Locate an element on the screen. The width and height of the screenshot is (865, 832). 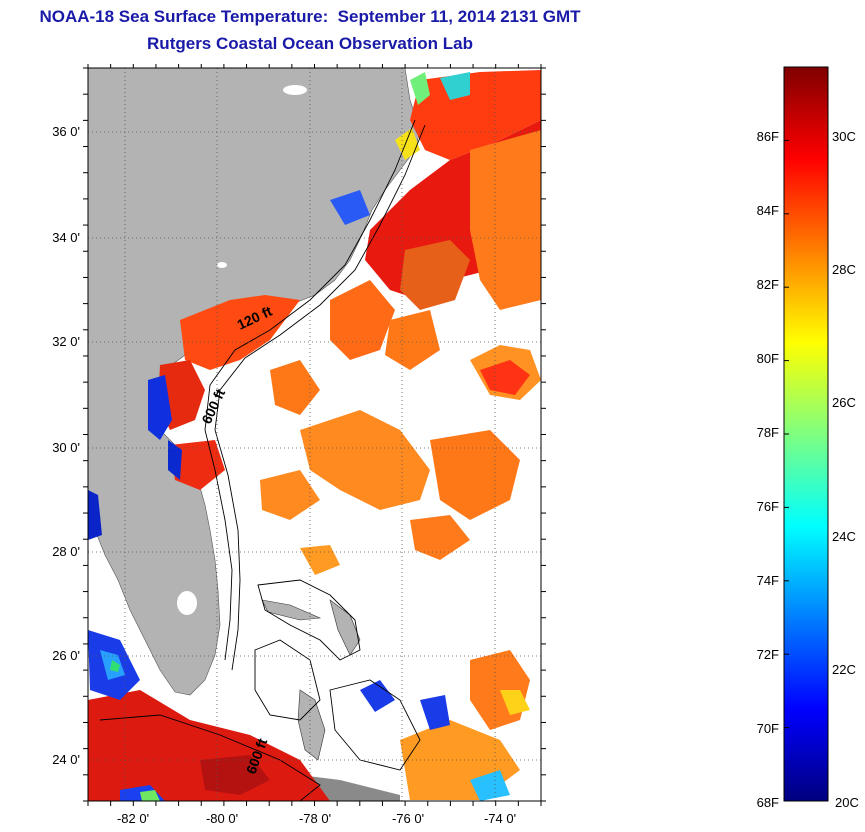
lat-tick-label: 30 0' is located at coordinates (66, 447).